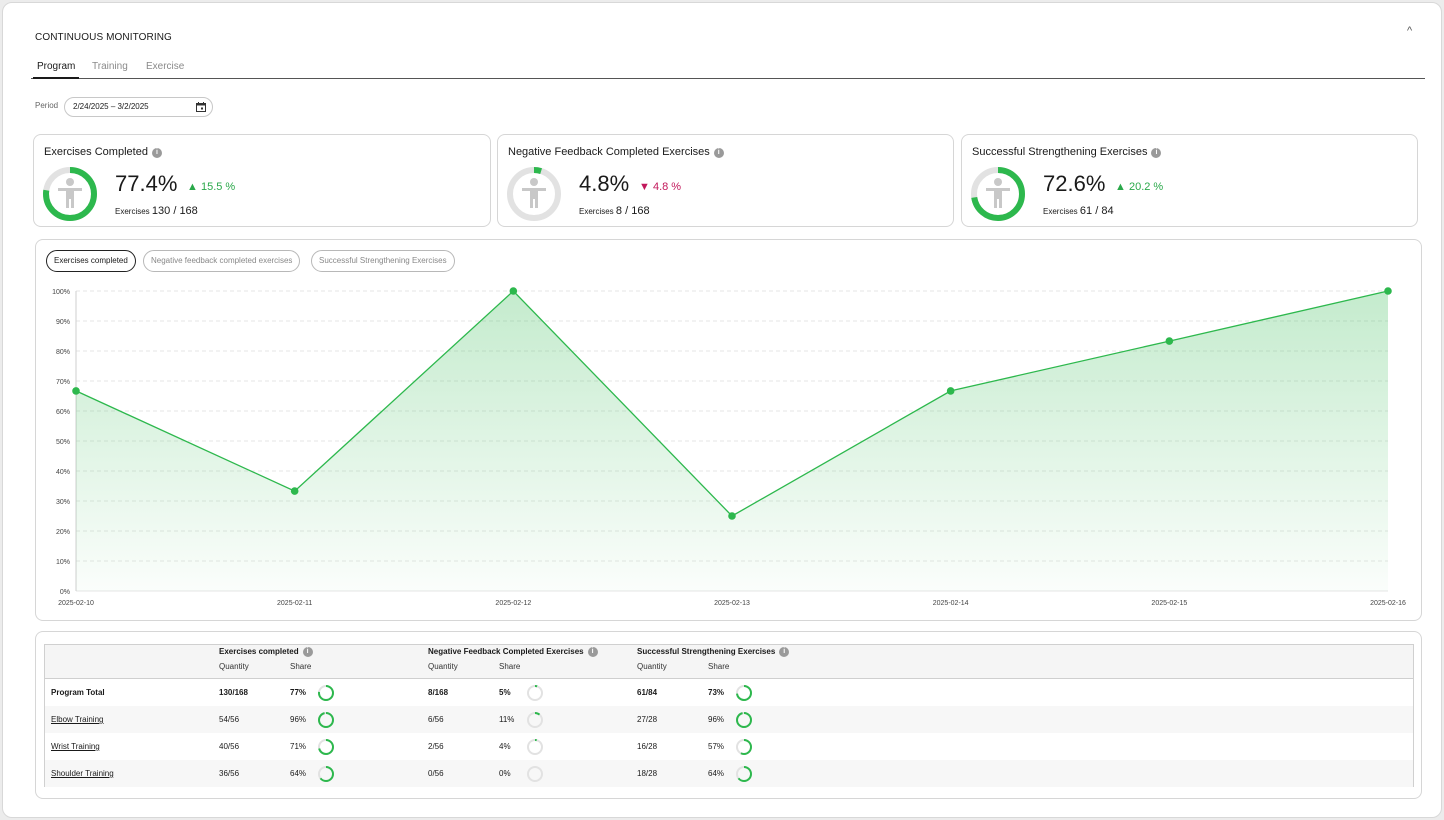 Image resolution: width=1444 pixels, height=820 pixels. What do you see at coordinates (201, 107) in the screenshot?
I see `calendar-icon` at bounding box center [201, 107].